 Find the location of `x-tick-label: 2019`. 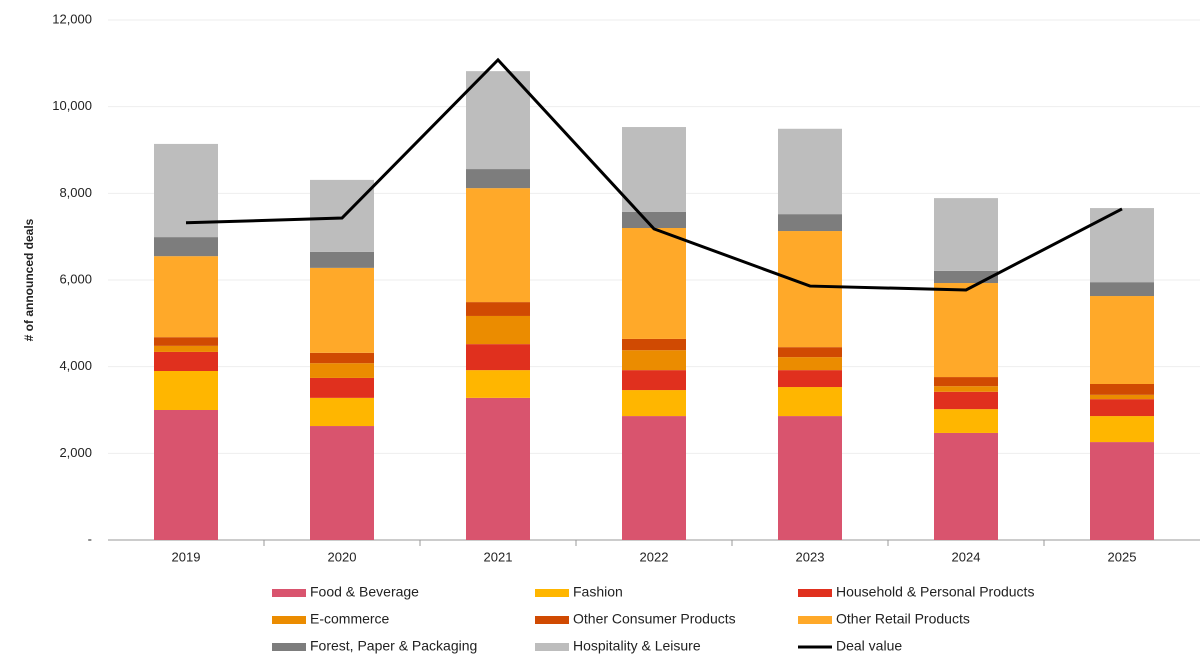

x-tick-label: 2019 is located at coordinates (186, 556).